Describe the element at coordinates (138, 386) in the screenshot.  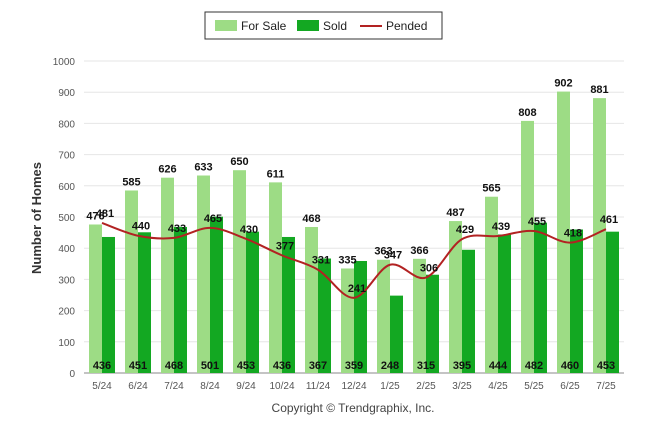
I see `x-tick-label: 6/24` at that location.